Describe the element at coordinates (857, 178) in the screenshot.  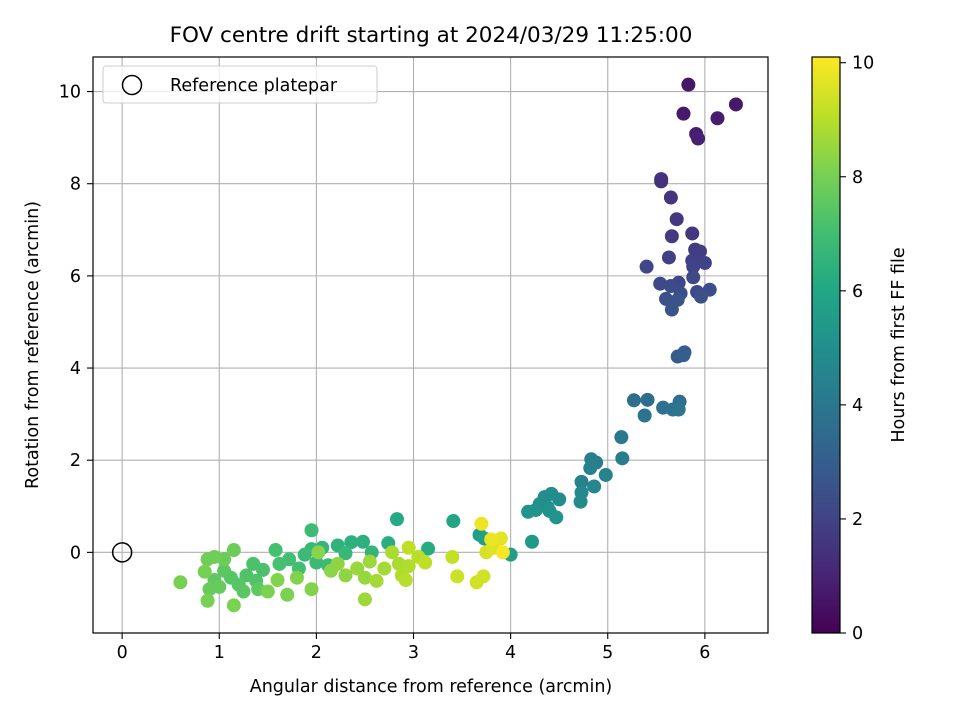
I see `colorbar-tick-label: 8` at that location.